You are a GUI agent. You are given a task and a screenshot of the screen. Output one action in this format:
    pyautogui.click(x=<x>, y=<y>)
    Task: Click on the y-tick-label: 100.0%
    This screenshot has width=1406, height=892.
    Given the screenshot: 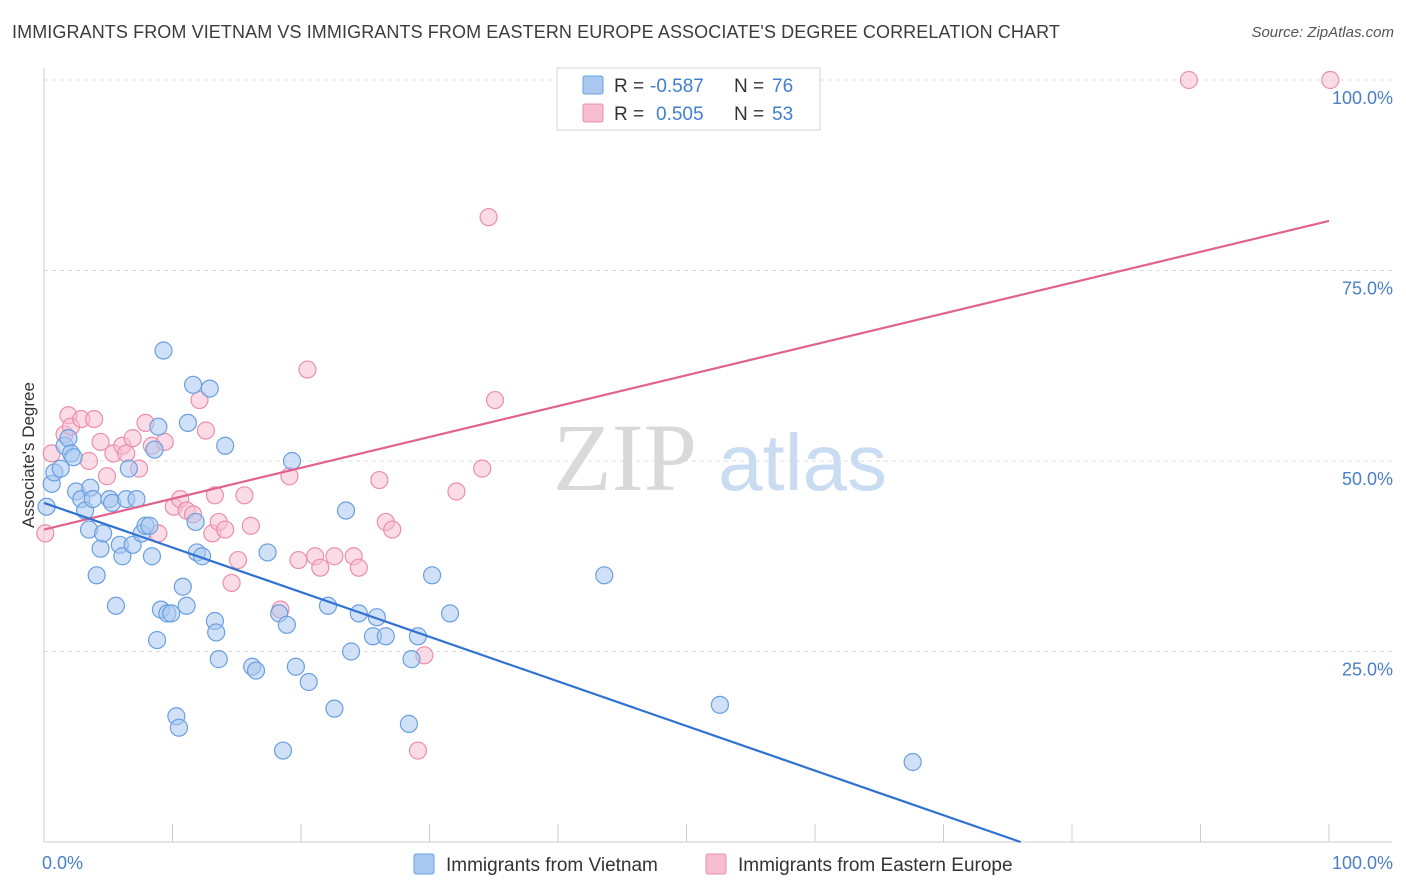 What is the action you would take?
    pyautogui.click(x=1362, y=98)
    